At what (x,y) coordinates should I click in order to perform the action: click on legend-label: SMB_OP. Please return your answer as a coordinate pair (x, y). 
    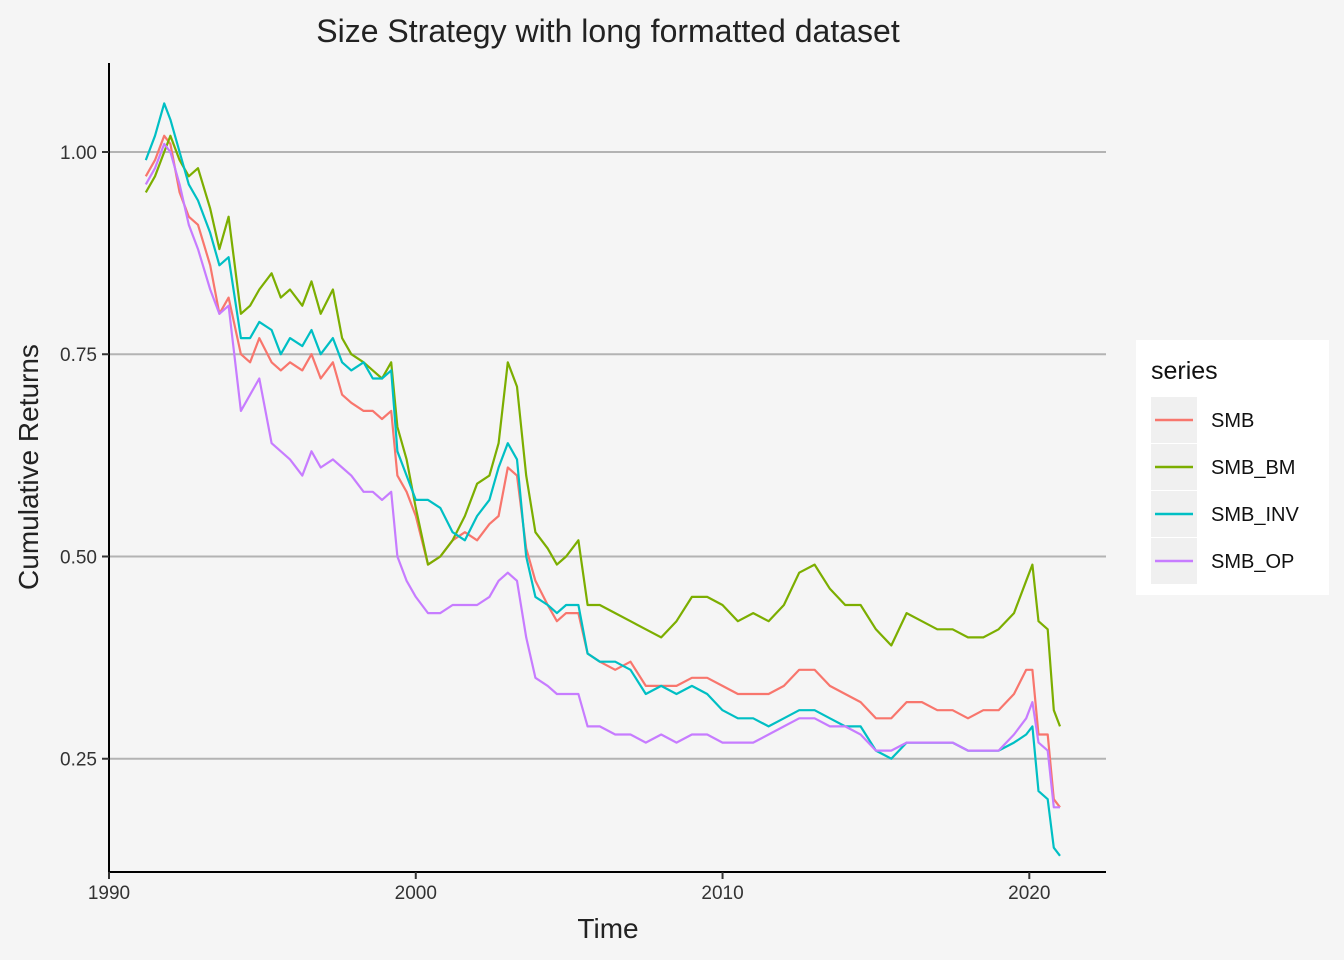
    Looking at the image, I should click on (1252, 562).